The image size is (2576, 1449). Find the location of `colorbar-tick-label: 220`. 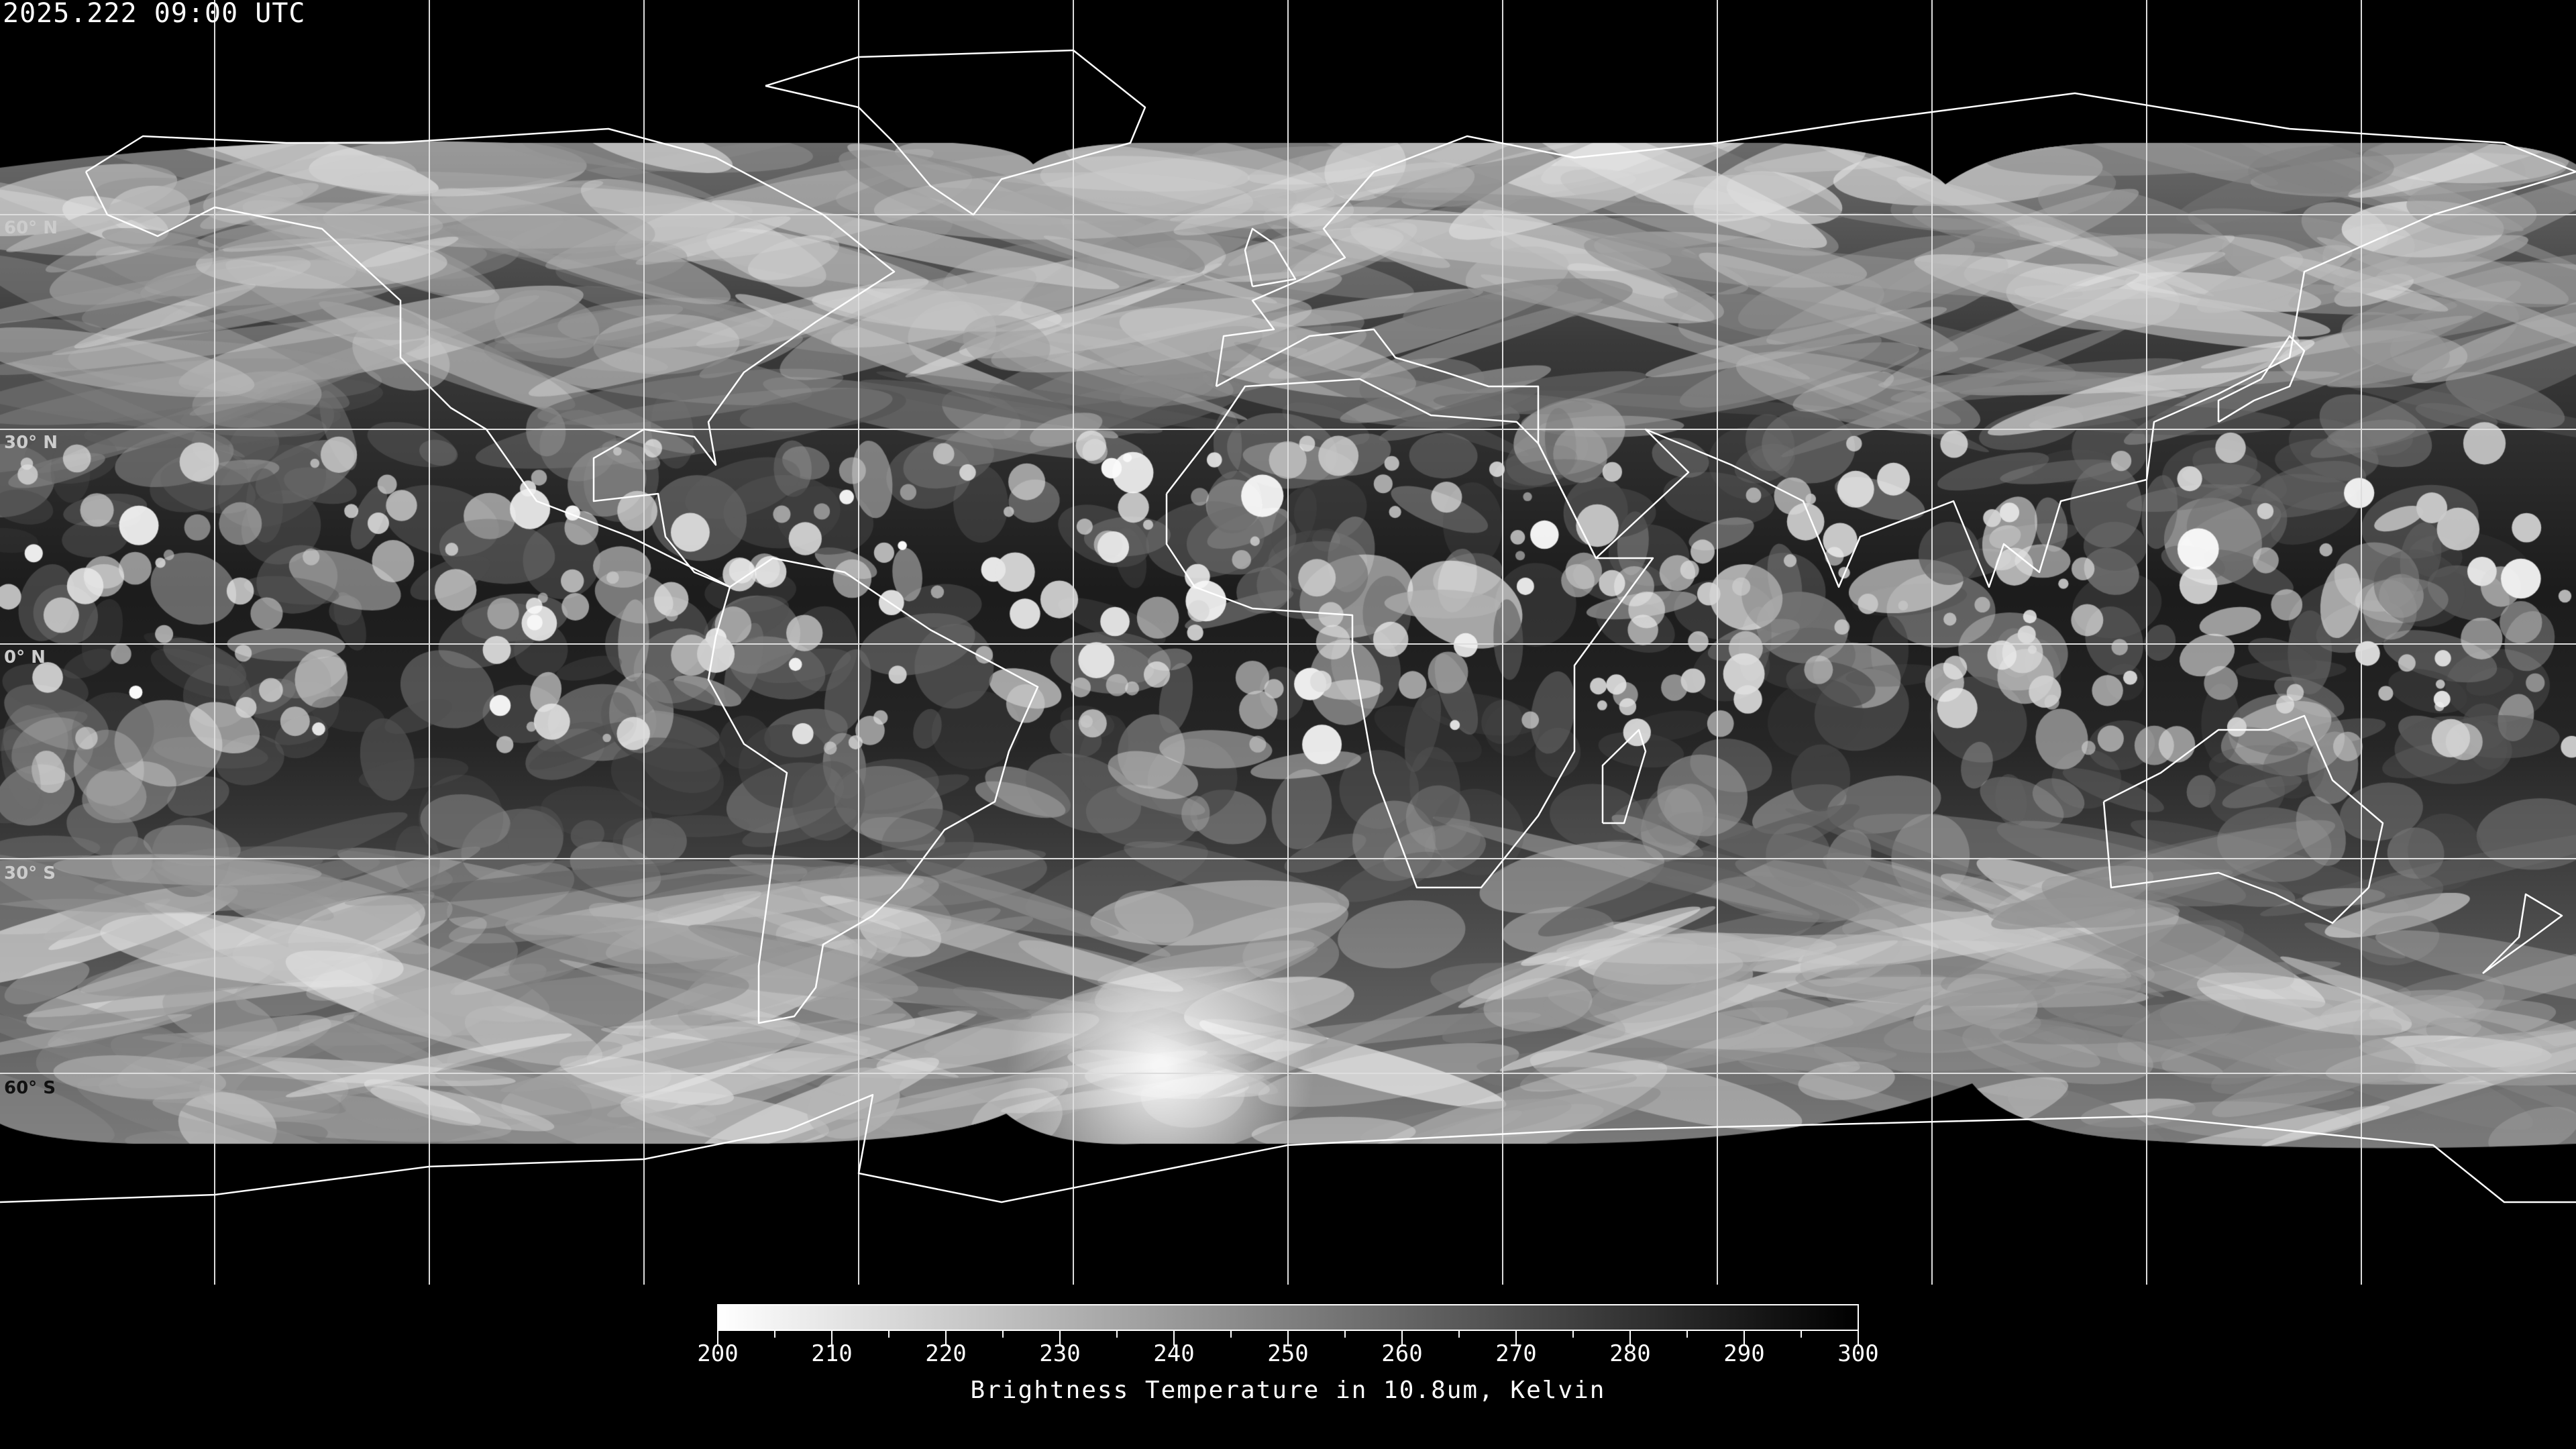

colorbar-tick-label: 220 is located at coordinates (946, 1353).